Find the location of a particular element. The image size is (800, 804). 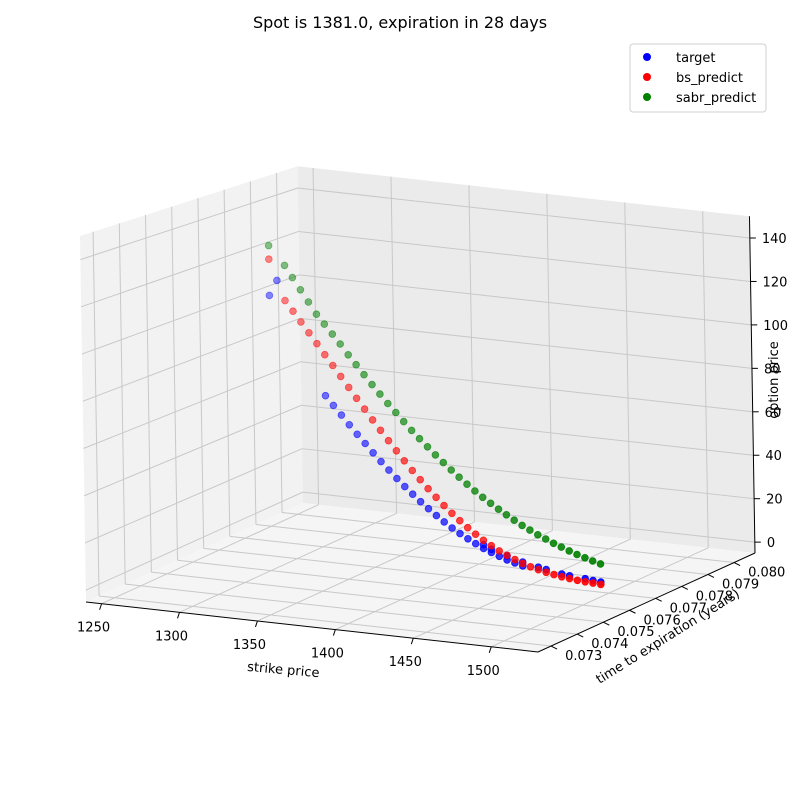

legend-label-bs_predict: bs_predict is located at coordinates (709, 78).